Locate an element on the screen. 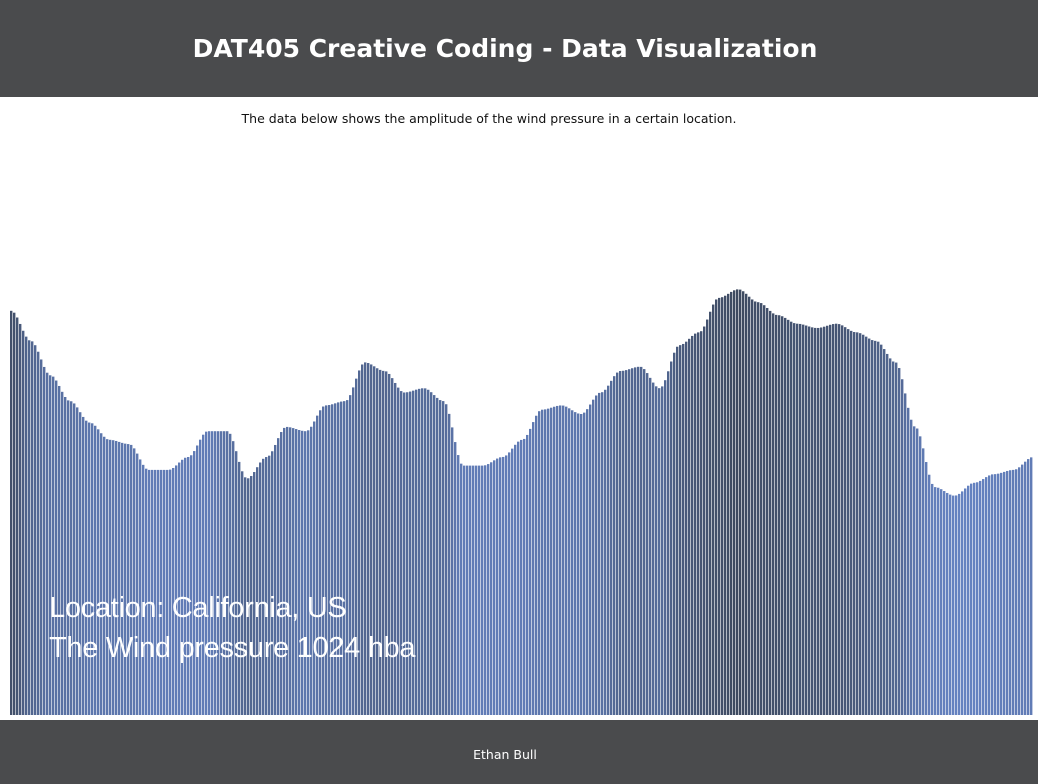 The height and width of the screenshot is (784, 1038). pressure-label: The Wind pressure 1024 hba is located at coordinates (232, 648).